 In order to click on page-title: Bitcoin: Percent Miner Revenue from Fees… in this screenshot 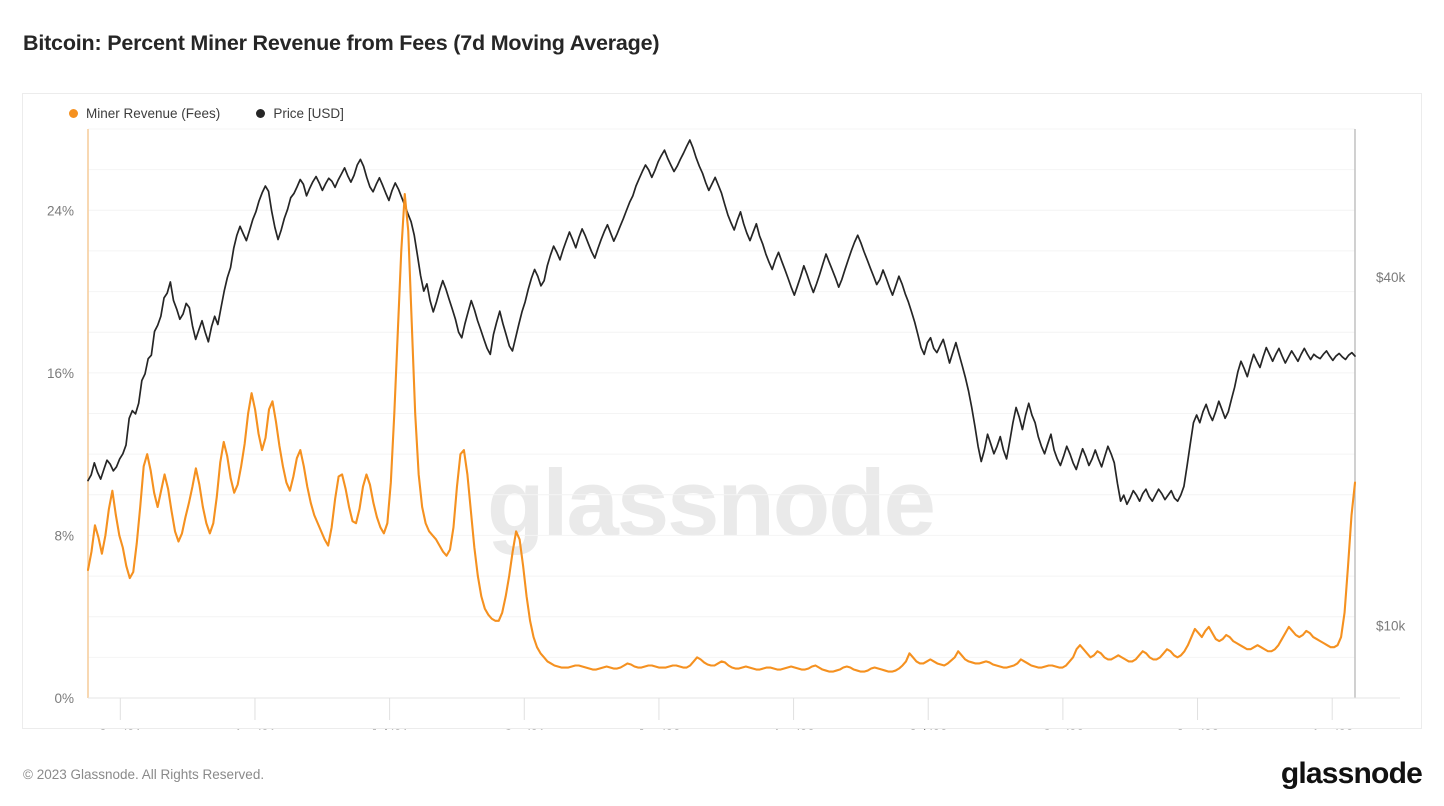, I will do `click(341, 43)`.